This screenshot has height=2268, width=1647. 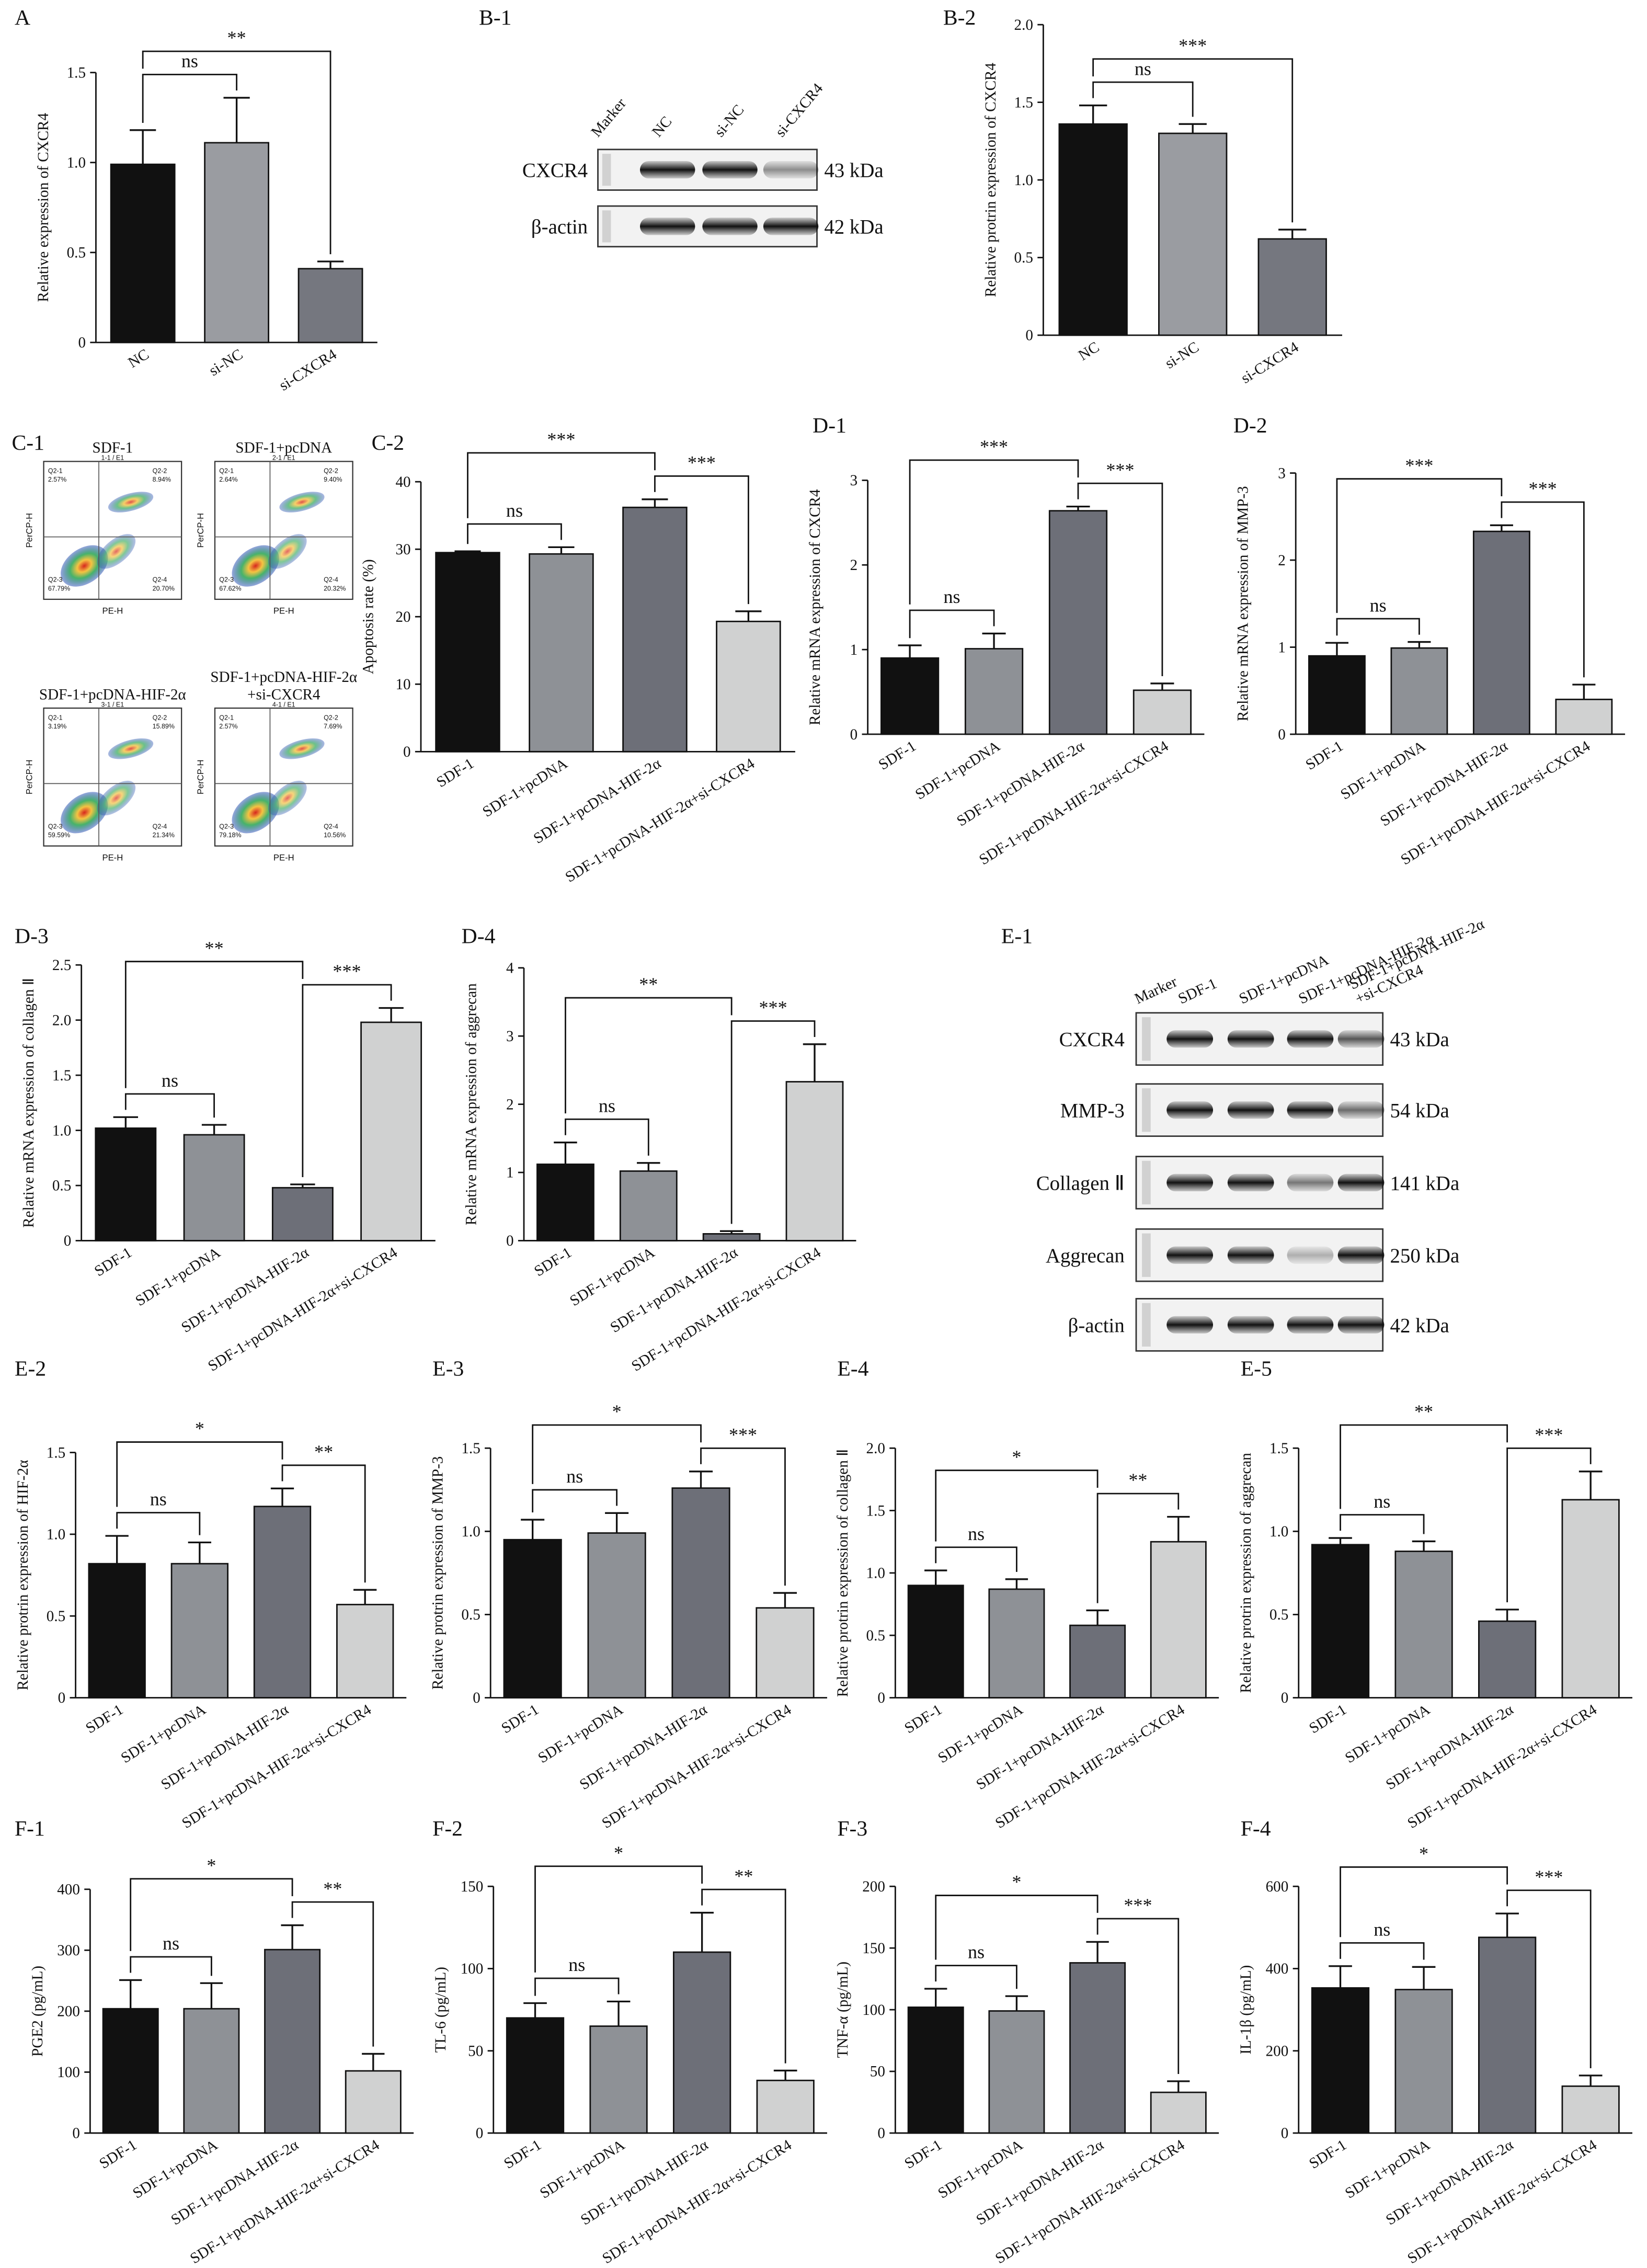 I want to click on quadrant-percent: 7.69%, so click(x=333, y=726).